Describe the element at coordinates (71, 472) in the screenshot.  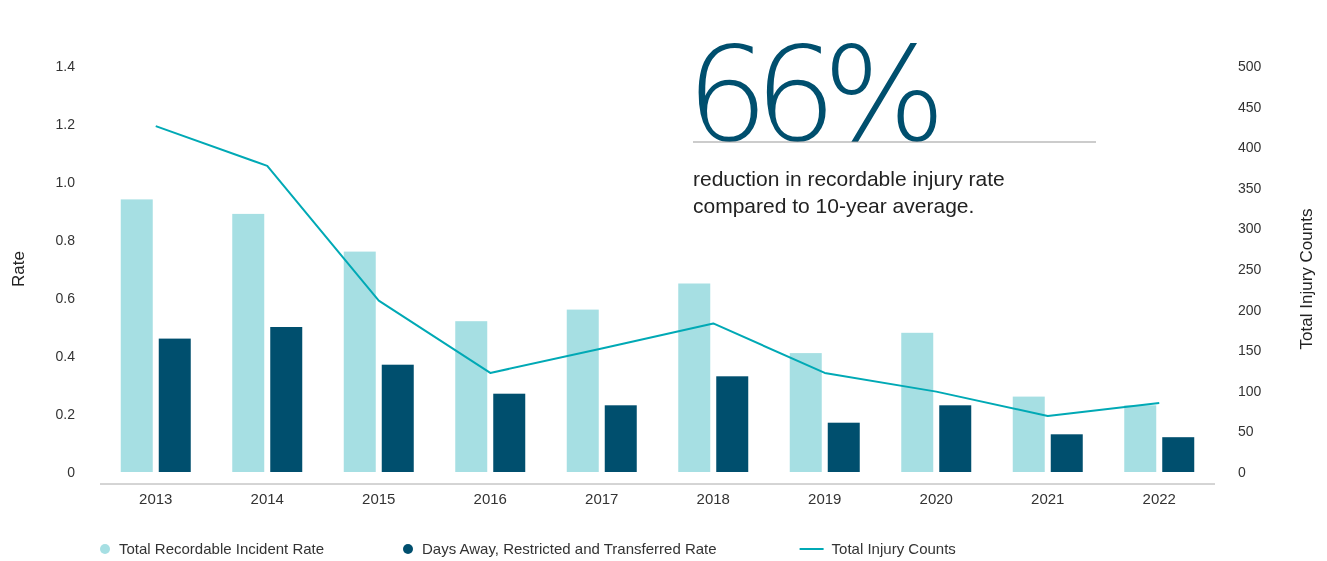
I see `y-tick-label: 0` at that location.